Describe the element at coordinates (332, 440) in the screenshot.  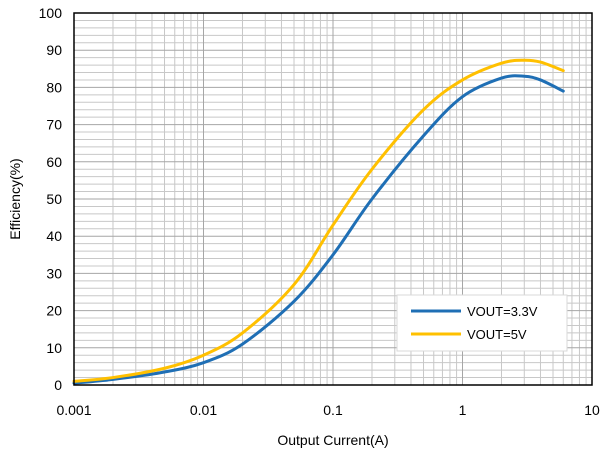
I see `x-axis-title: Output Current(A)` at that location.